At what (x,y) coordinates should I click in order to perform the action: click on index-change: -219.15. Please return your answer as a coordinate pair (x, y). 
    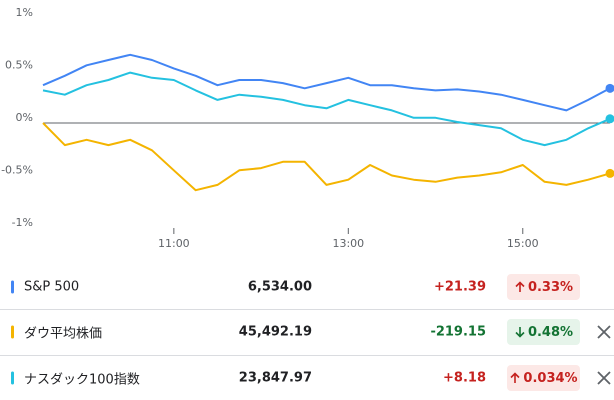
    Looking at the image, I should click on (458, 332).